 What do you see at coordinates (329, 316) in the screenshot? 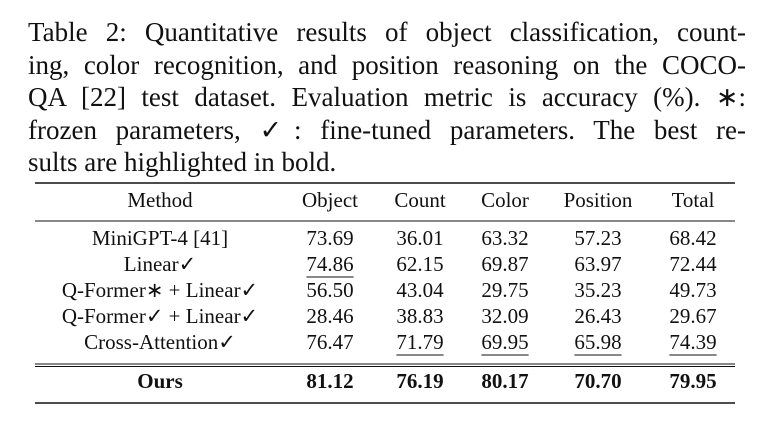
I see `value-cell: 28.46` at bounding box center [329, 316].